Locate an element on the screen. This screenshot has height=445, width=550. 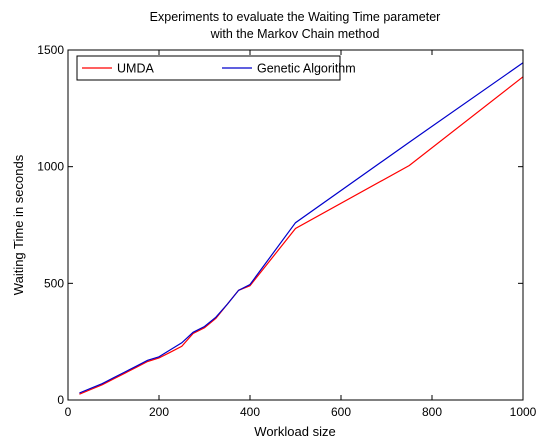
x-tick-label: 400 is located at coordinates (250, 412).